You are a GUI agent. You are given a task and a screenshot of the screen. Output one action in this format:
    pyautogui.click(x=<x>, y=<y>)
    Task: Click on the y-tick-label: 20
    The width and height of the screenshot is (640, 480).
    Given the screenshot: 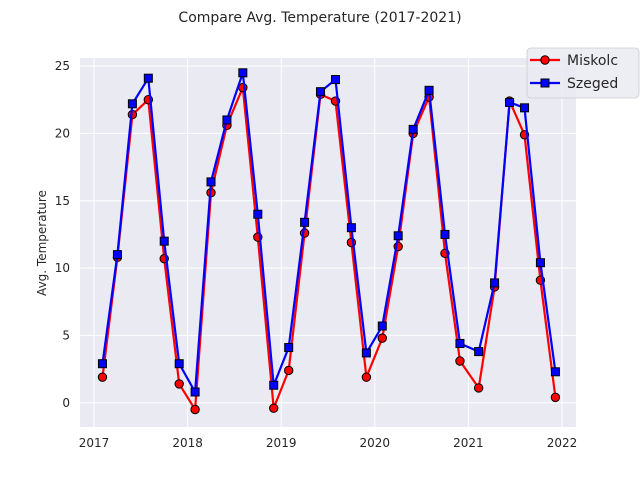 What is the action you would take?
    pyautogui.click(x=62, y=133)
    